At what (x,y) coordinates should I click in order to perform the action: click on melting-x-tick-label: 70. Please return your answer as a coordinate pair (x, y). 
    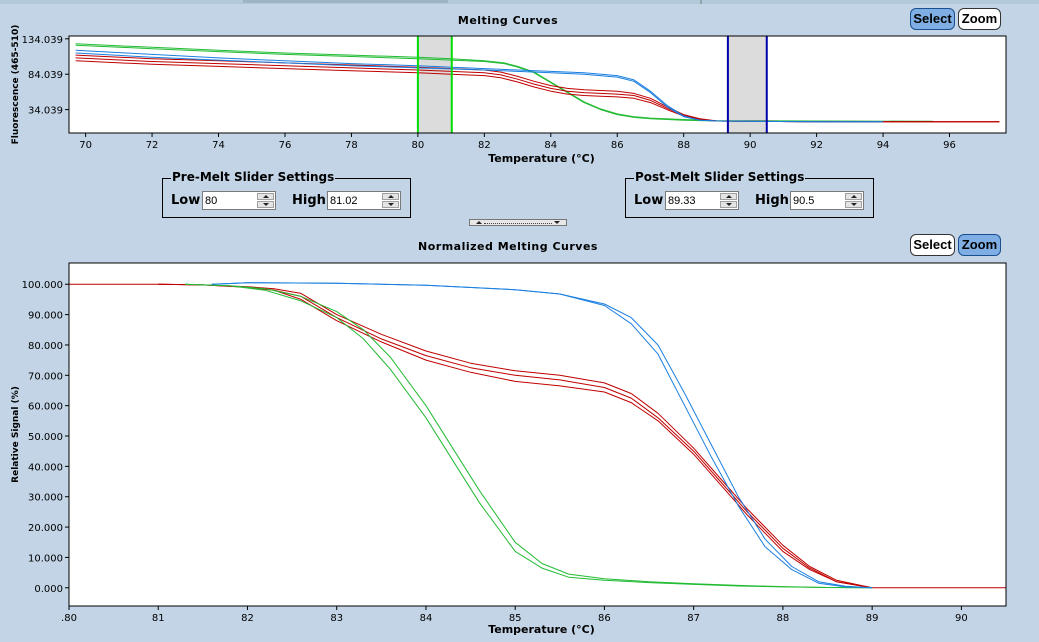
    Looking at the image, I should click on (85, 145).